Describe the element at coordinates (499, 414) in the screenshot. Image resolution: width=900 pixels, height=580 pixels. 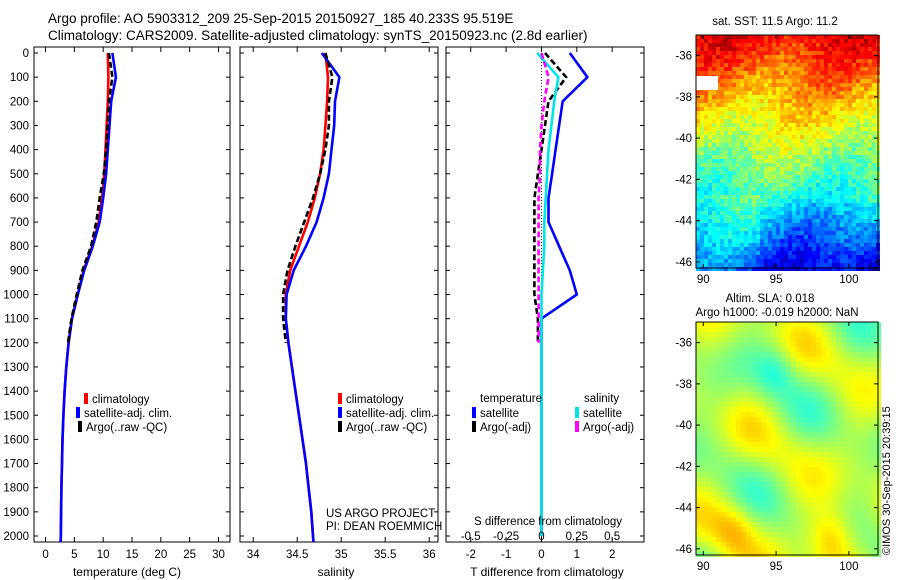
I see `legend-label: satellite` at that location.